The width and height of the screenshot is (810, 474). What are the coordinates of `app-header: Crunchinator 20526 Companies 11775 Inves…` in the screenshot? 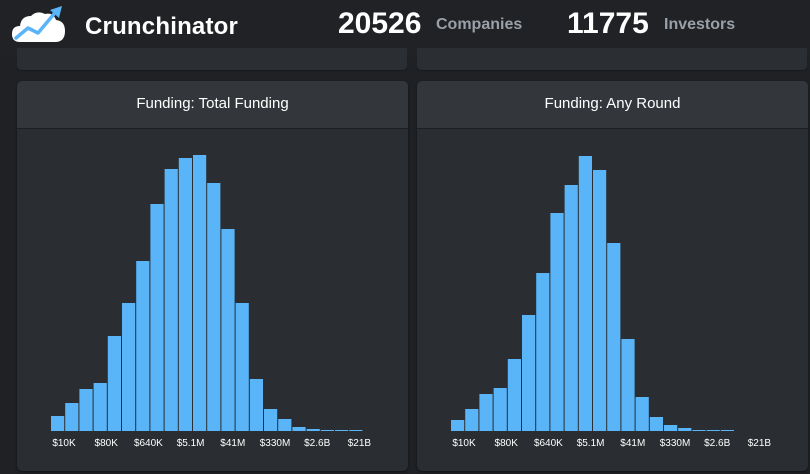 It's located at (405, 28).